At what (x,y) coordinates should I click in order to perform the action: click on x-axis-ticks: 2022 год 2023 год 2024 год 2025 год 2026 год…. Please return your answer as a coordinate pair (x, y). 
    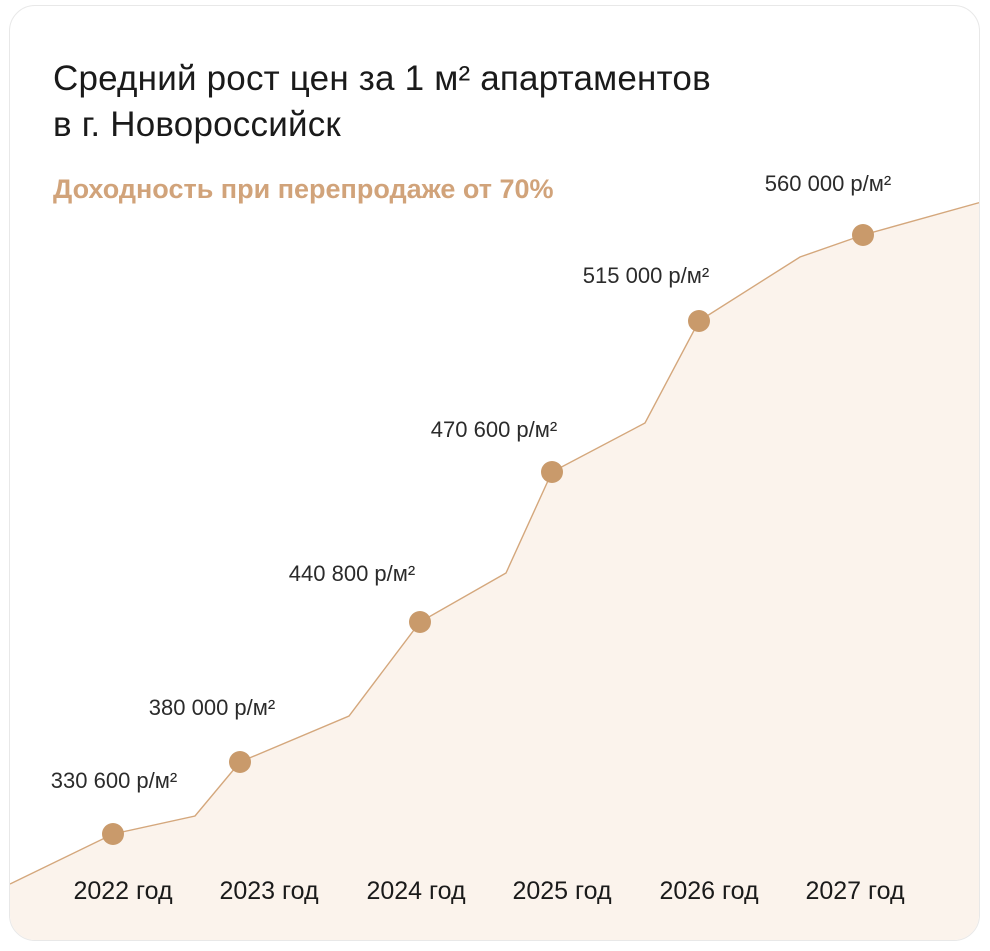
    Looking at the image, I should click on (488, 891).